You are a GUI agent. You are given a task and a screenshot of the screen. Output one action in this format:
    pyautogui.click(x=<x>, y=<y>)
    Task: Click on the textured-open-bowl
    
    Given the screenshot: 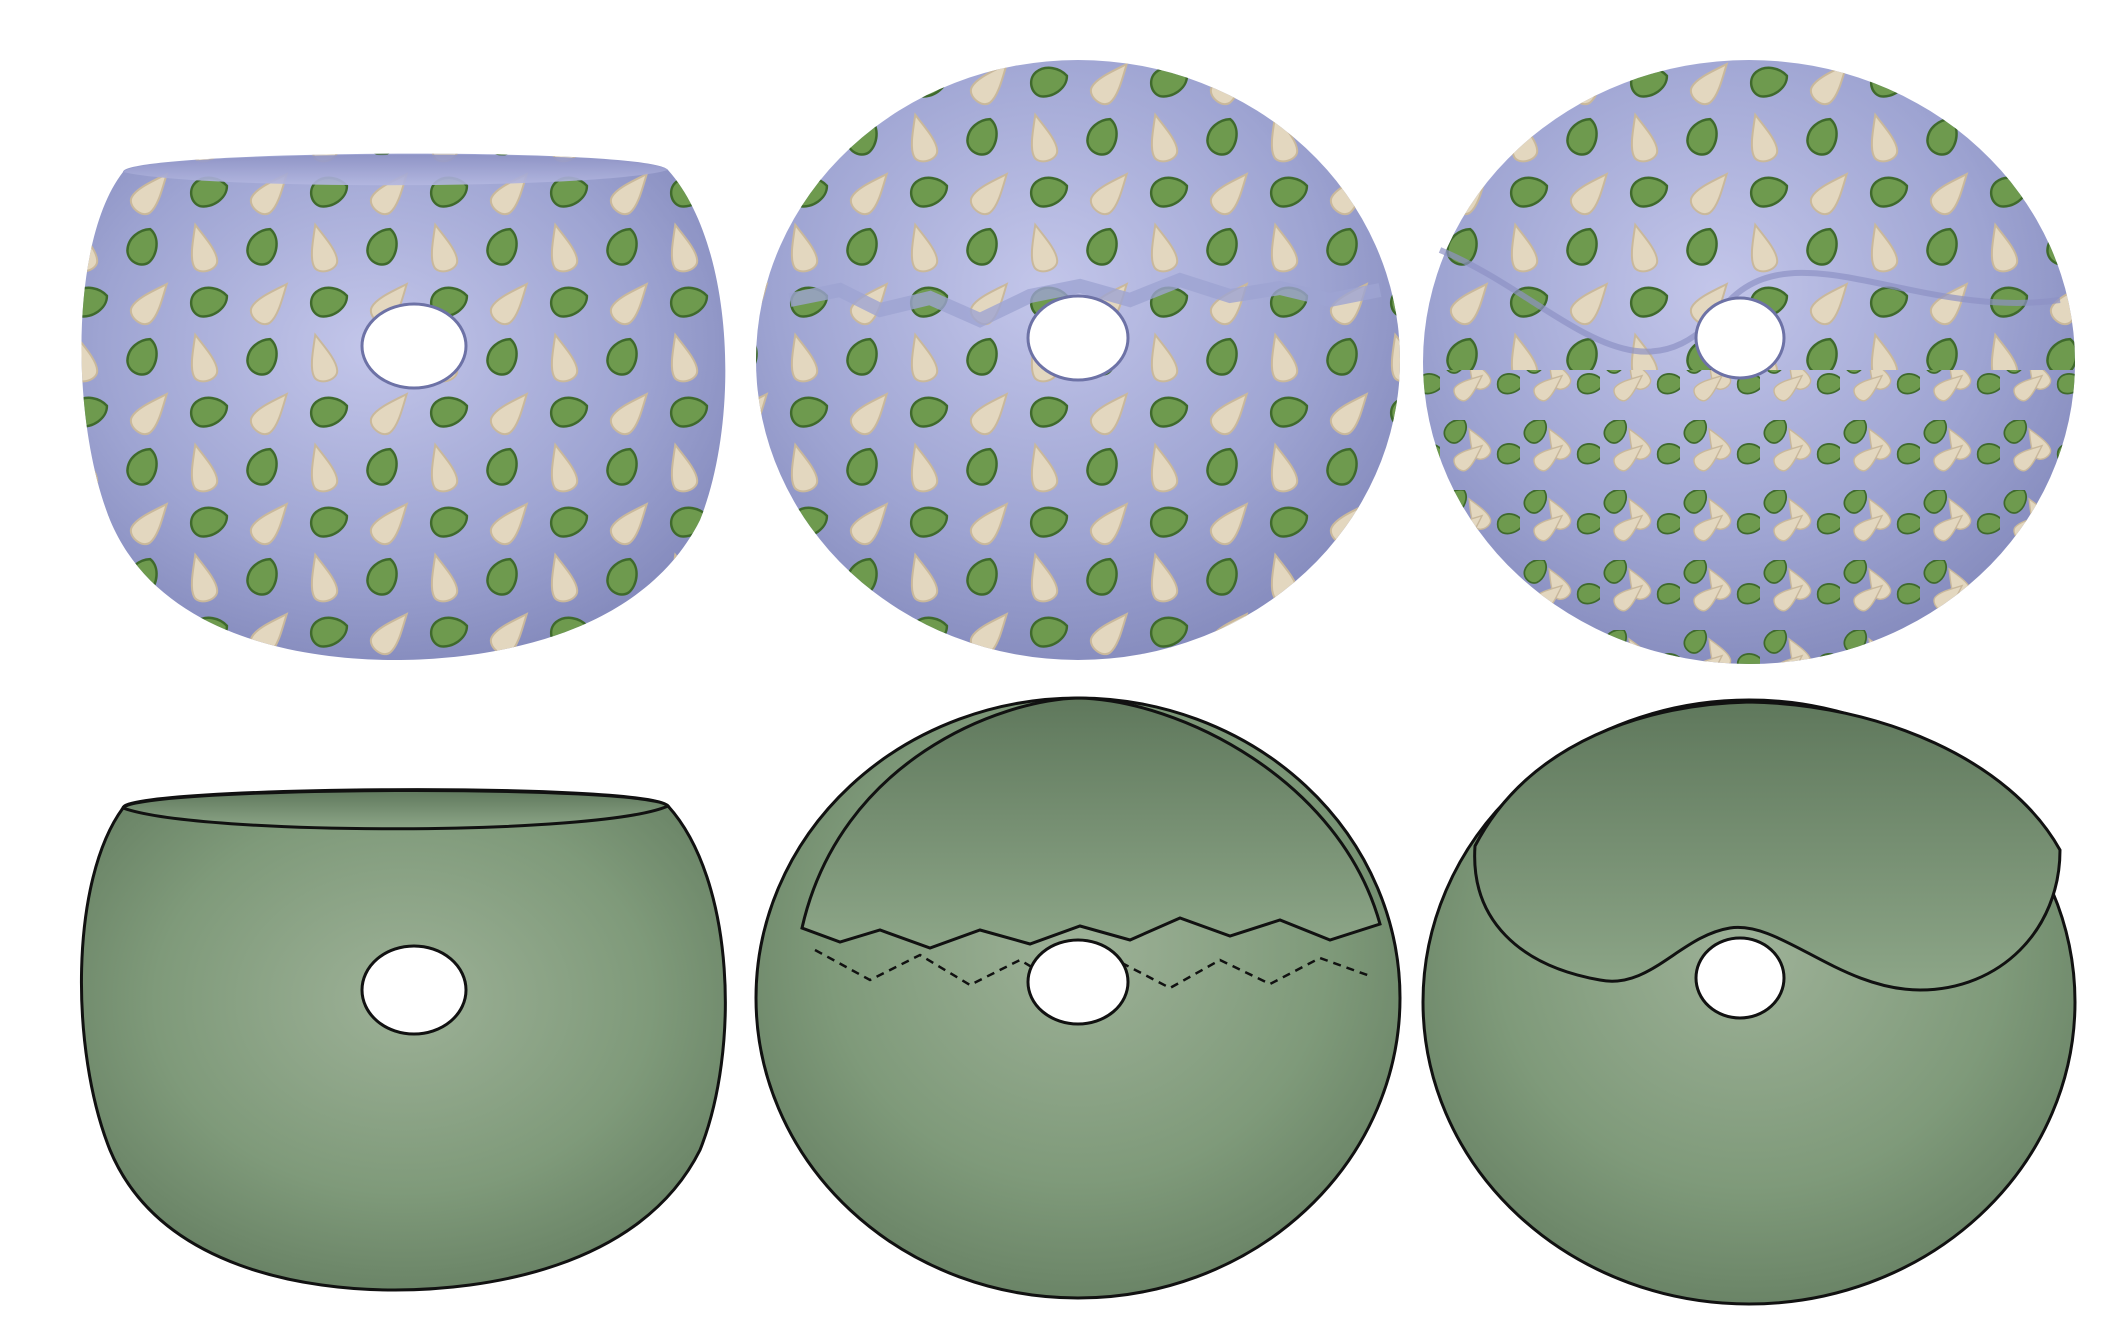 What is the action you would take?
    pyautogui.click(x=403, y=406)
    